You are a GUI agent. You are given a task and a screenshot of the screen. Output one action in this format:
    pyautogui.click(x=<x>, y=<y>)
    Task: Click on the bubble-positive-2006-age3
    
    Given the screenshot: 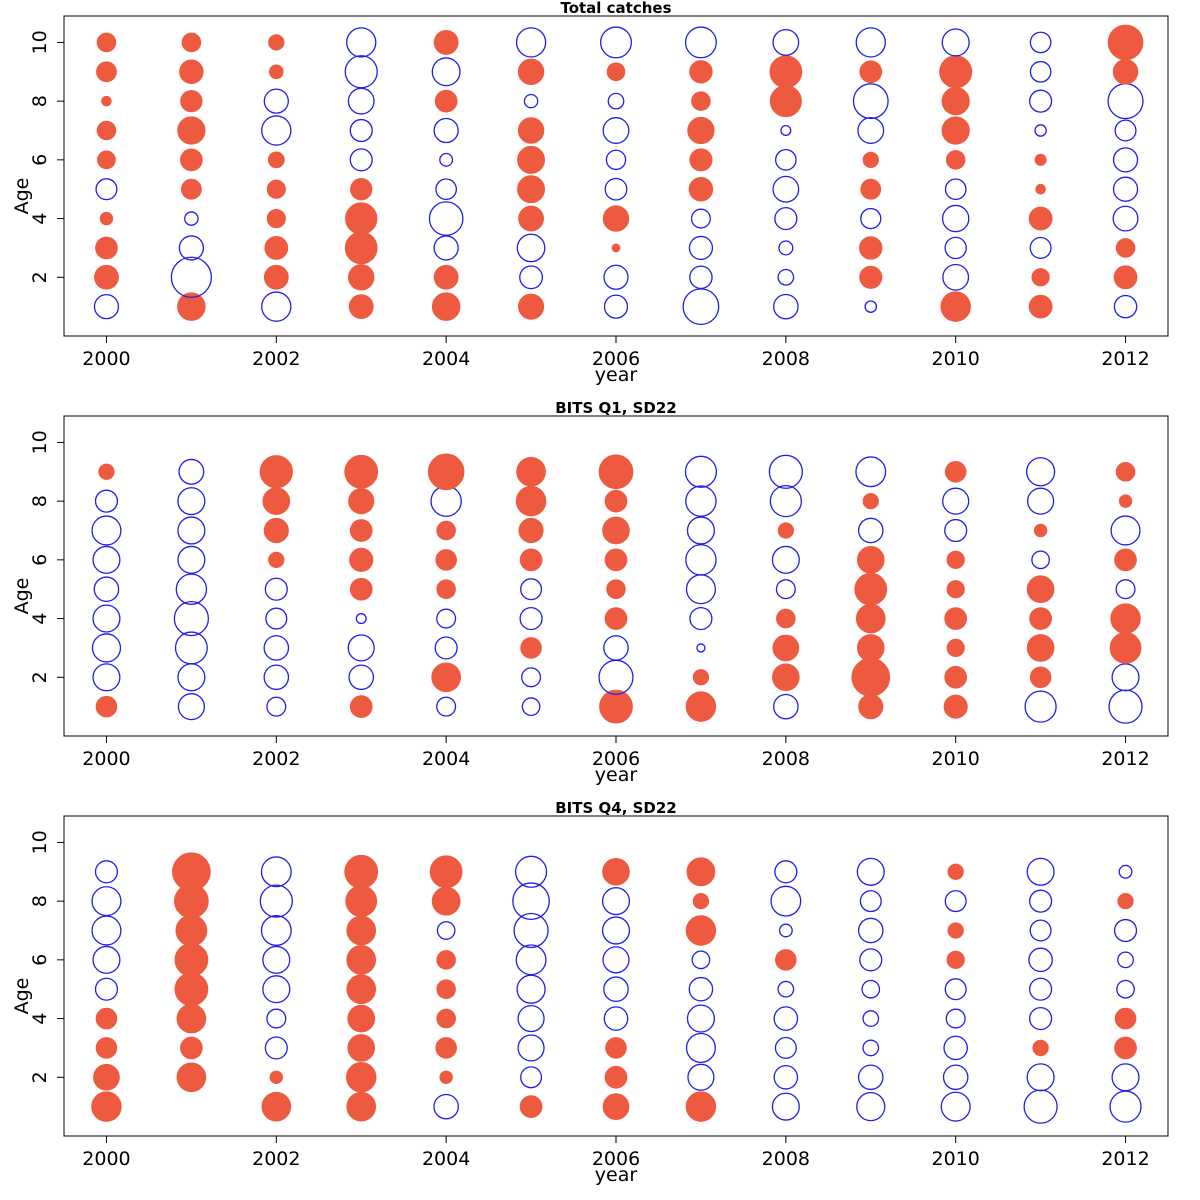 What is the action you would take?
    pyautogui.click(x=616, y=1048)
    